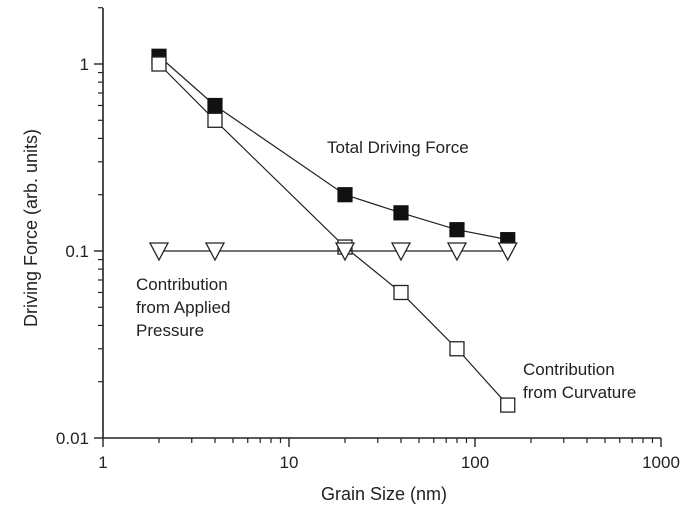 The height and width of the screenshot is (520, 695). Describe the element at coordinates (475, 462) in the screenshot. I see `x-tick-label: 100` at that location.